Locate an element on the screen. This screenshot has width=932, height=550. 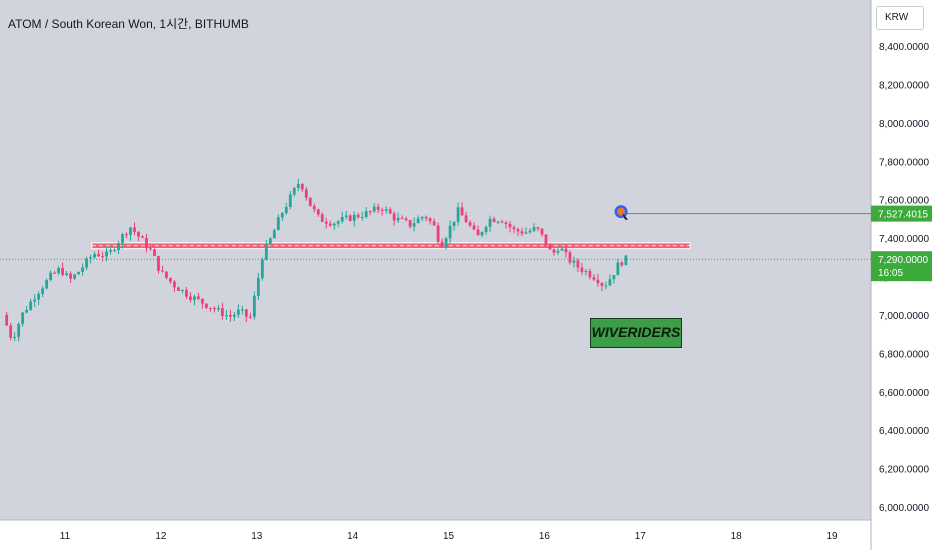
y-tick-label: 7,000.0000 is located at coordinates (904, 316).